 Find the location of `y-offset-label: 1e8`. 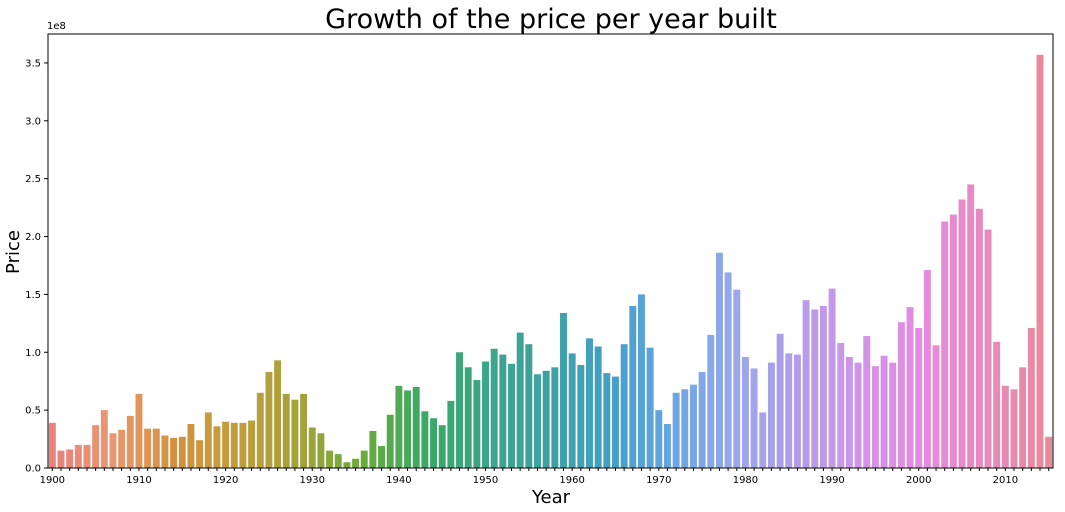

y-offset-label: 1e8 is located at coordinates (56, 26).